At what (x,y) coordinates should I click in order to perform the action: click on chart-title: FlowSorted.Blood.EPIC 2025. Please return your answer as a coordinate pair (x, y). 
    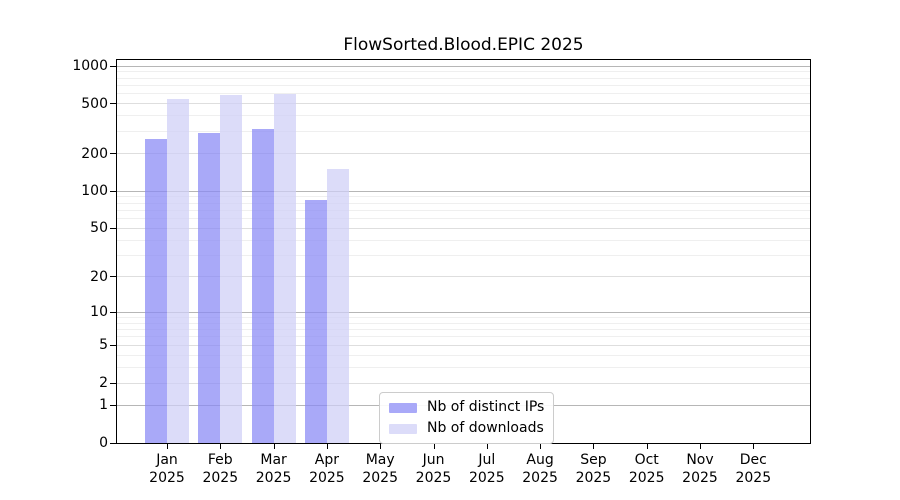
    Looking at the image, I should click on (463, 45).